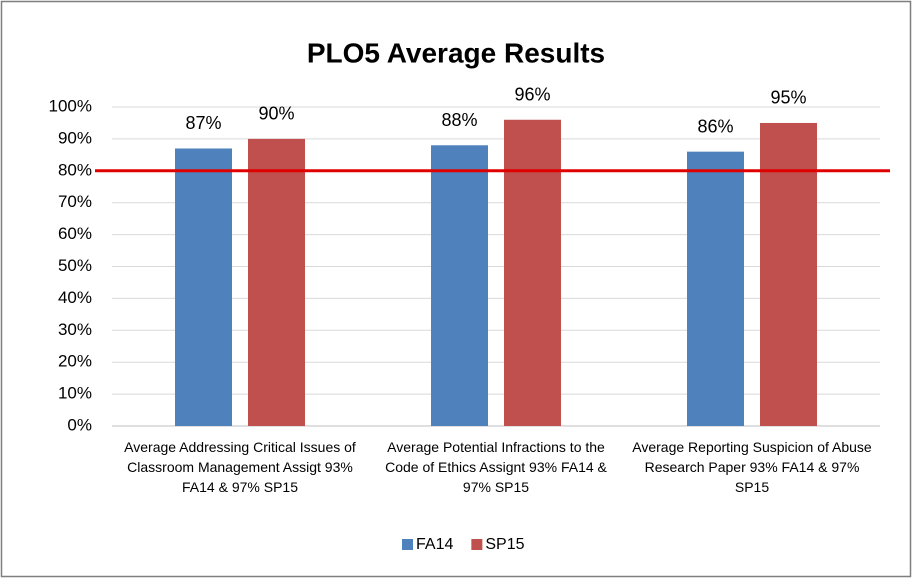 The image size is (913, 579). What do you see at coordinates (79, 424) in the screenshot?
I see `y-tick-label: 0%` at bounding box center [79, 424].